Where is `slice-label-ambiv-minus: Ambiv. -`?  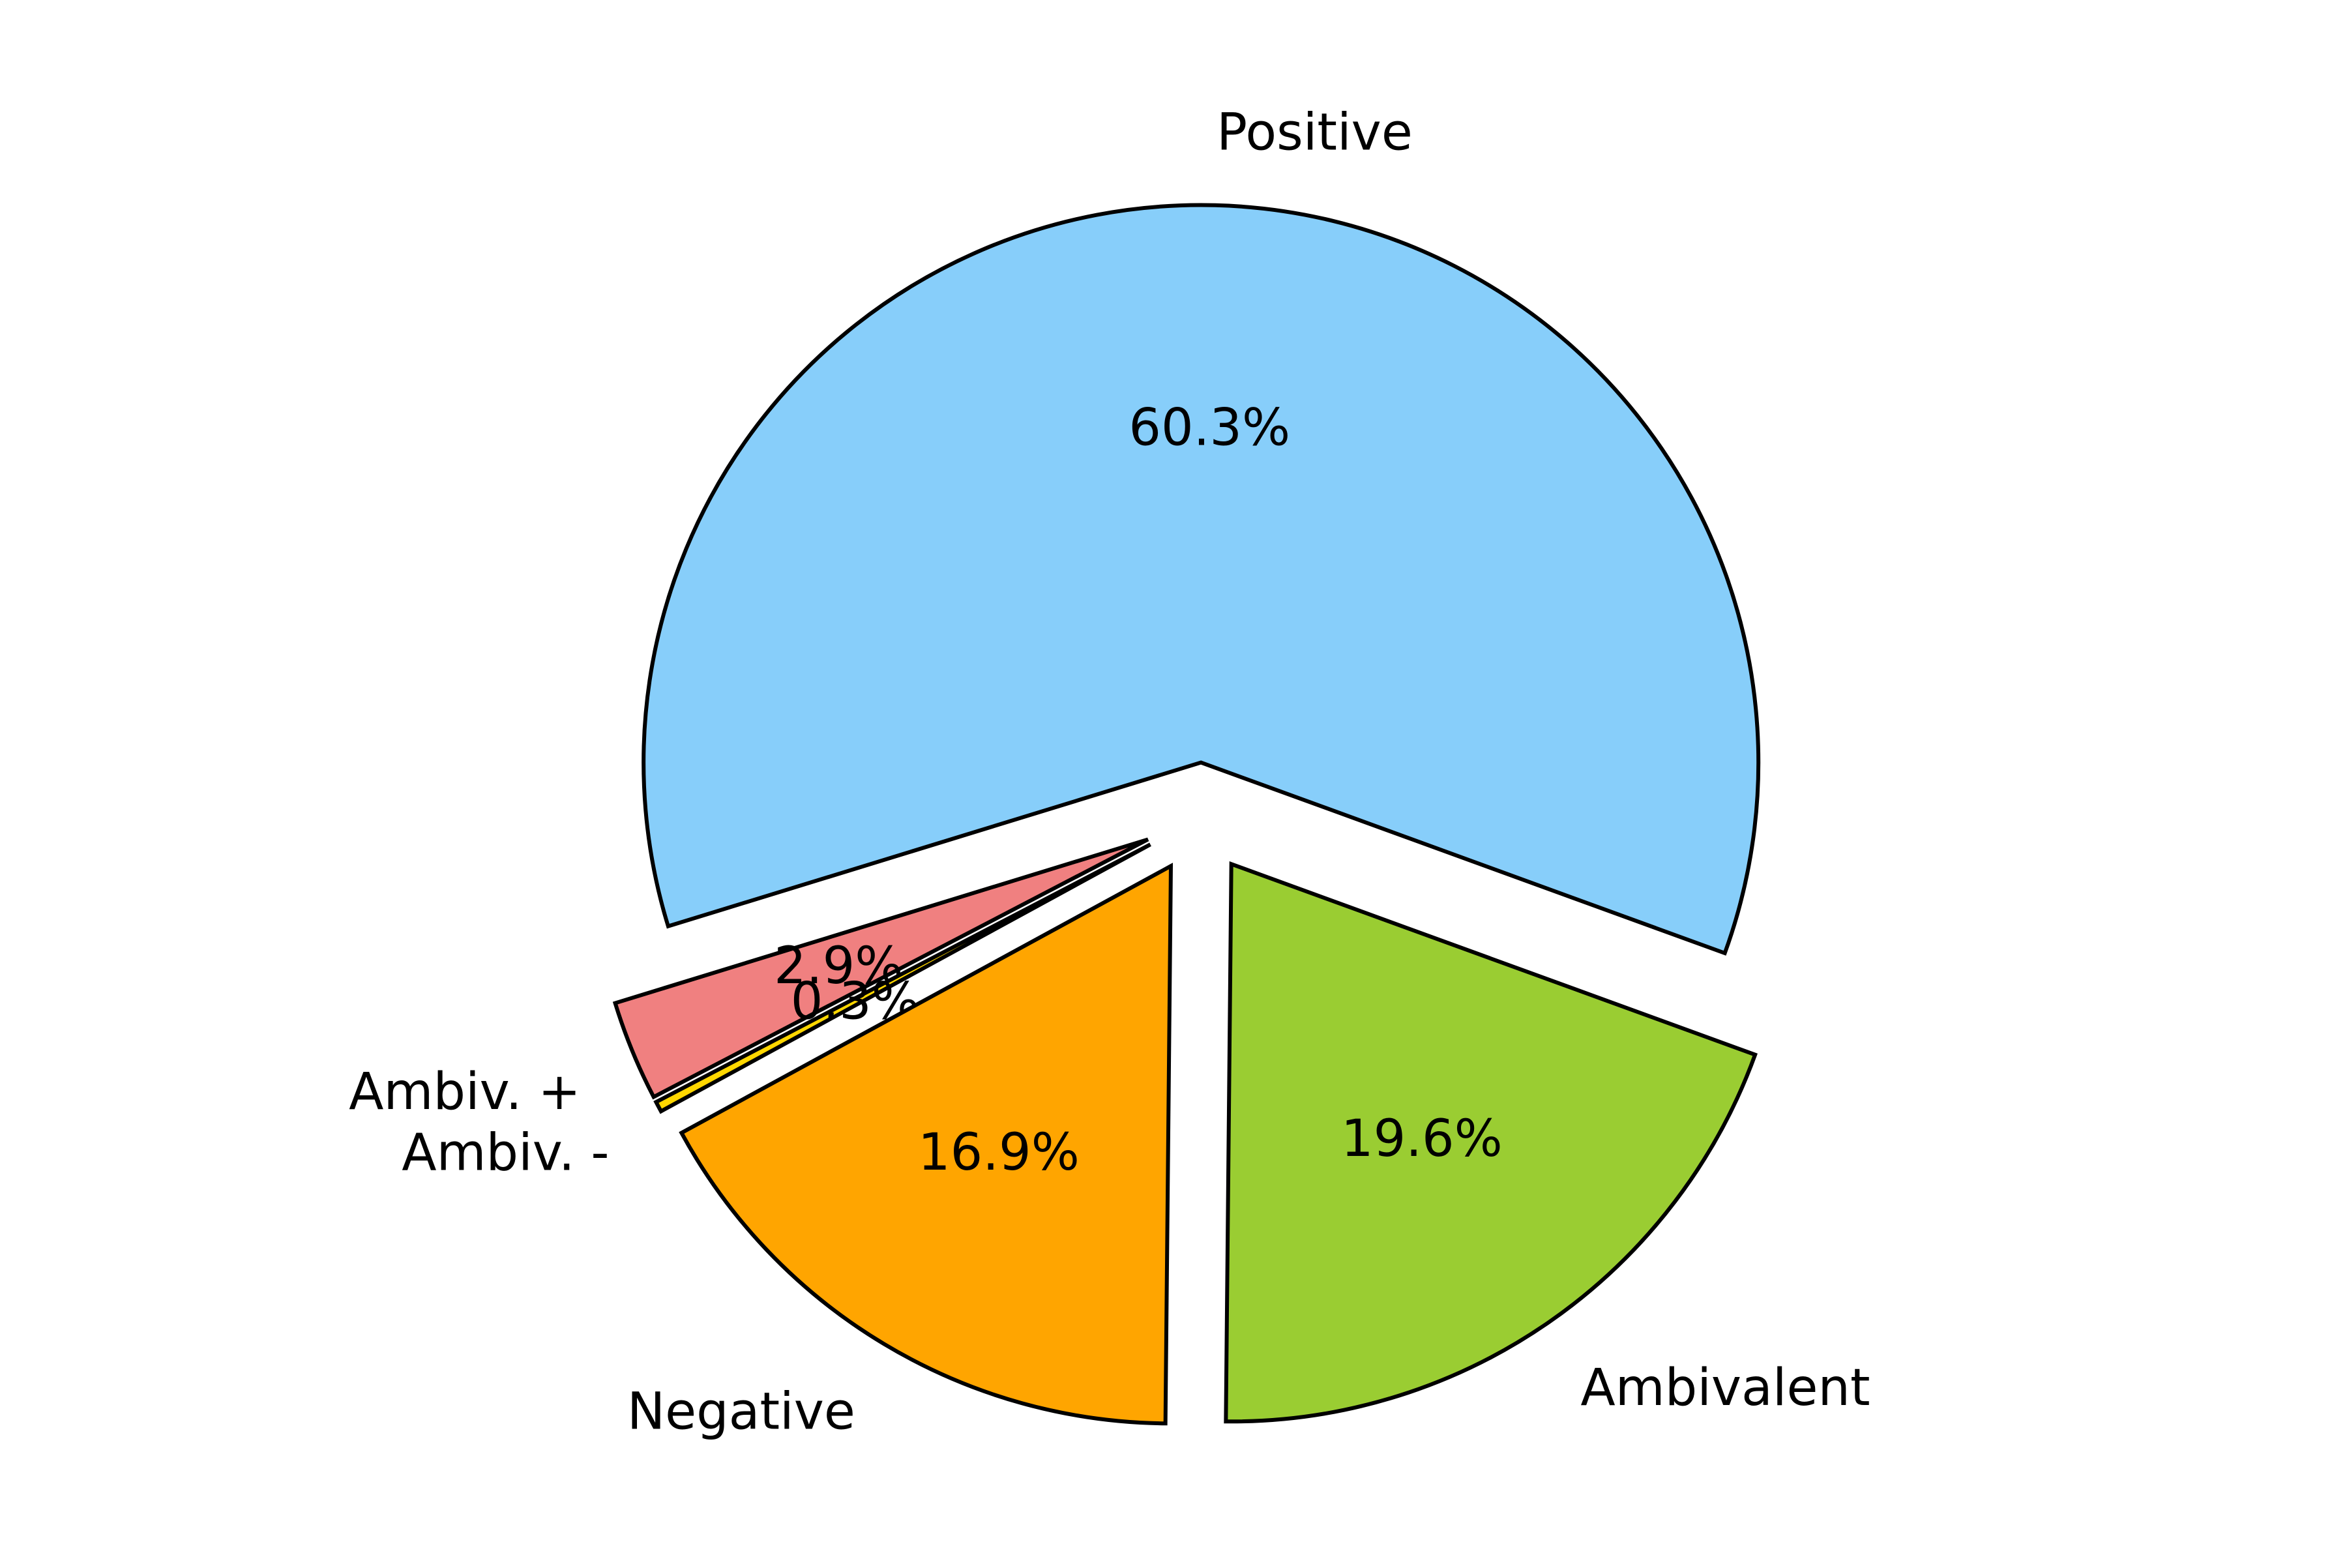 slice-label-ambiv-minus: Ambiv. - is located at coordinates (505, 1152).